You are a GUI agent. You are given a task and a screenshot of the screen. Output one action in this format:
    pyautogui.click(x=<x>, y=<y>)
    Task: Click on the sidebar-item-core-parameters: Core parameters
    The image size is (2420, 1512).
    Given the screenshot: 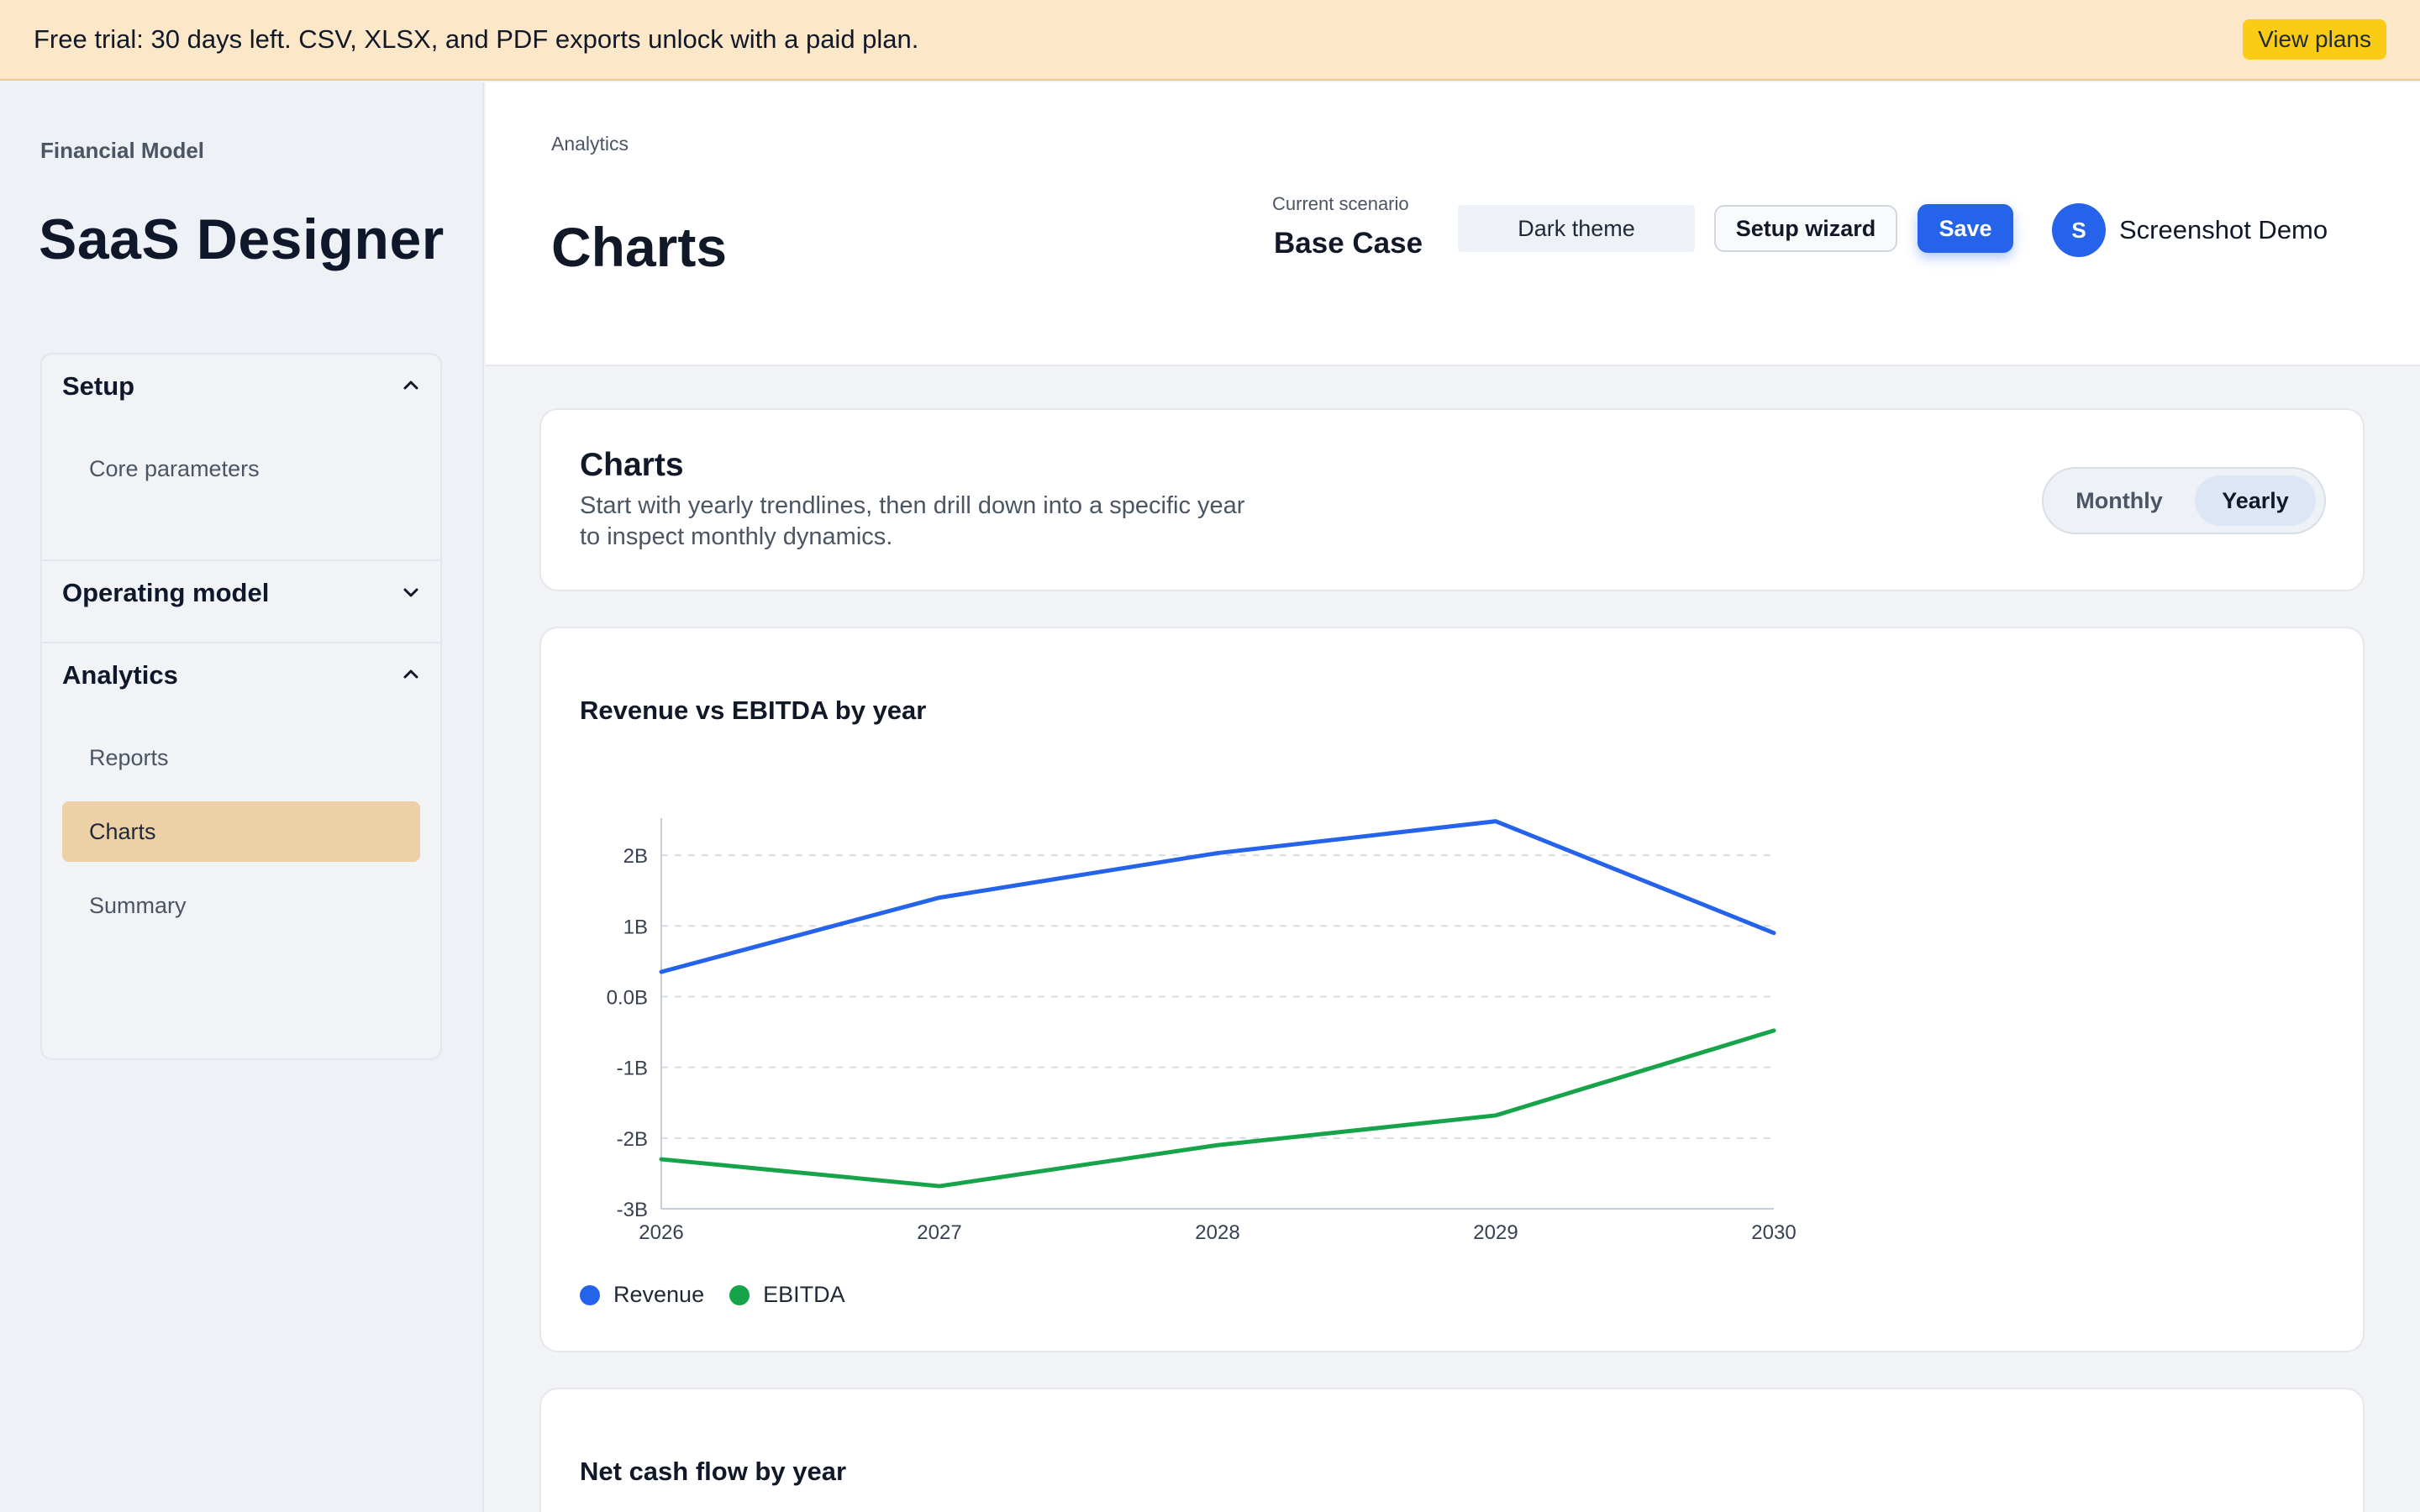 What is the action you would take?
    pyautogui.click(x=174, y=468)
    